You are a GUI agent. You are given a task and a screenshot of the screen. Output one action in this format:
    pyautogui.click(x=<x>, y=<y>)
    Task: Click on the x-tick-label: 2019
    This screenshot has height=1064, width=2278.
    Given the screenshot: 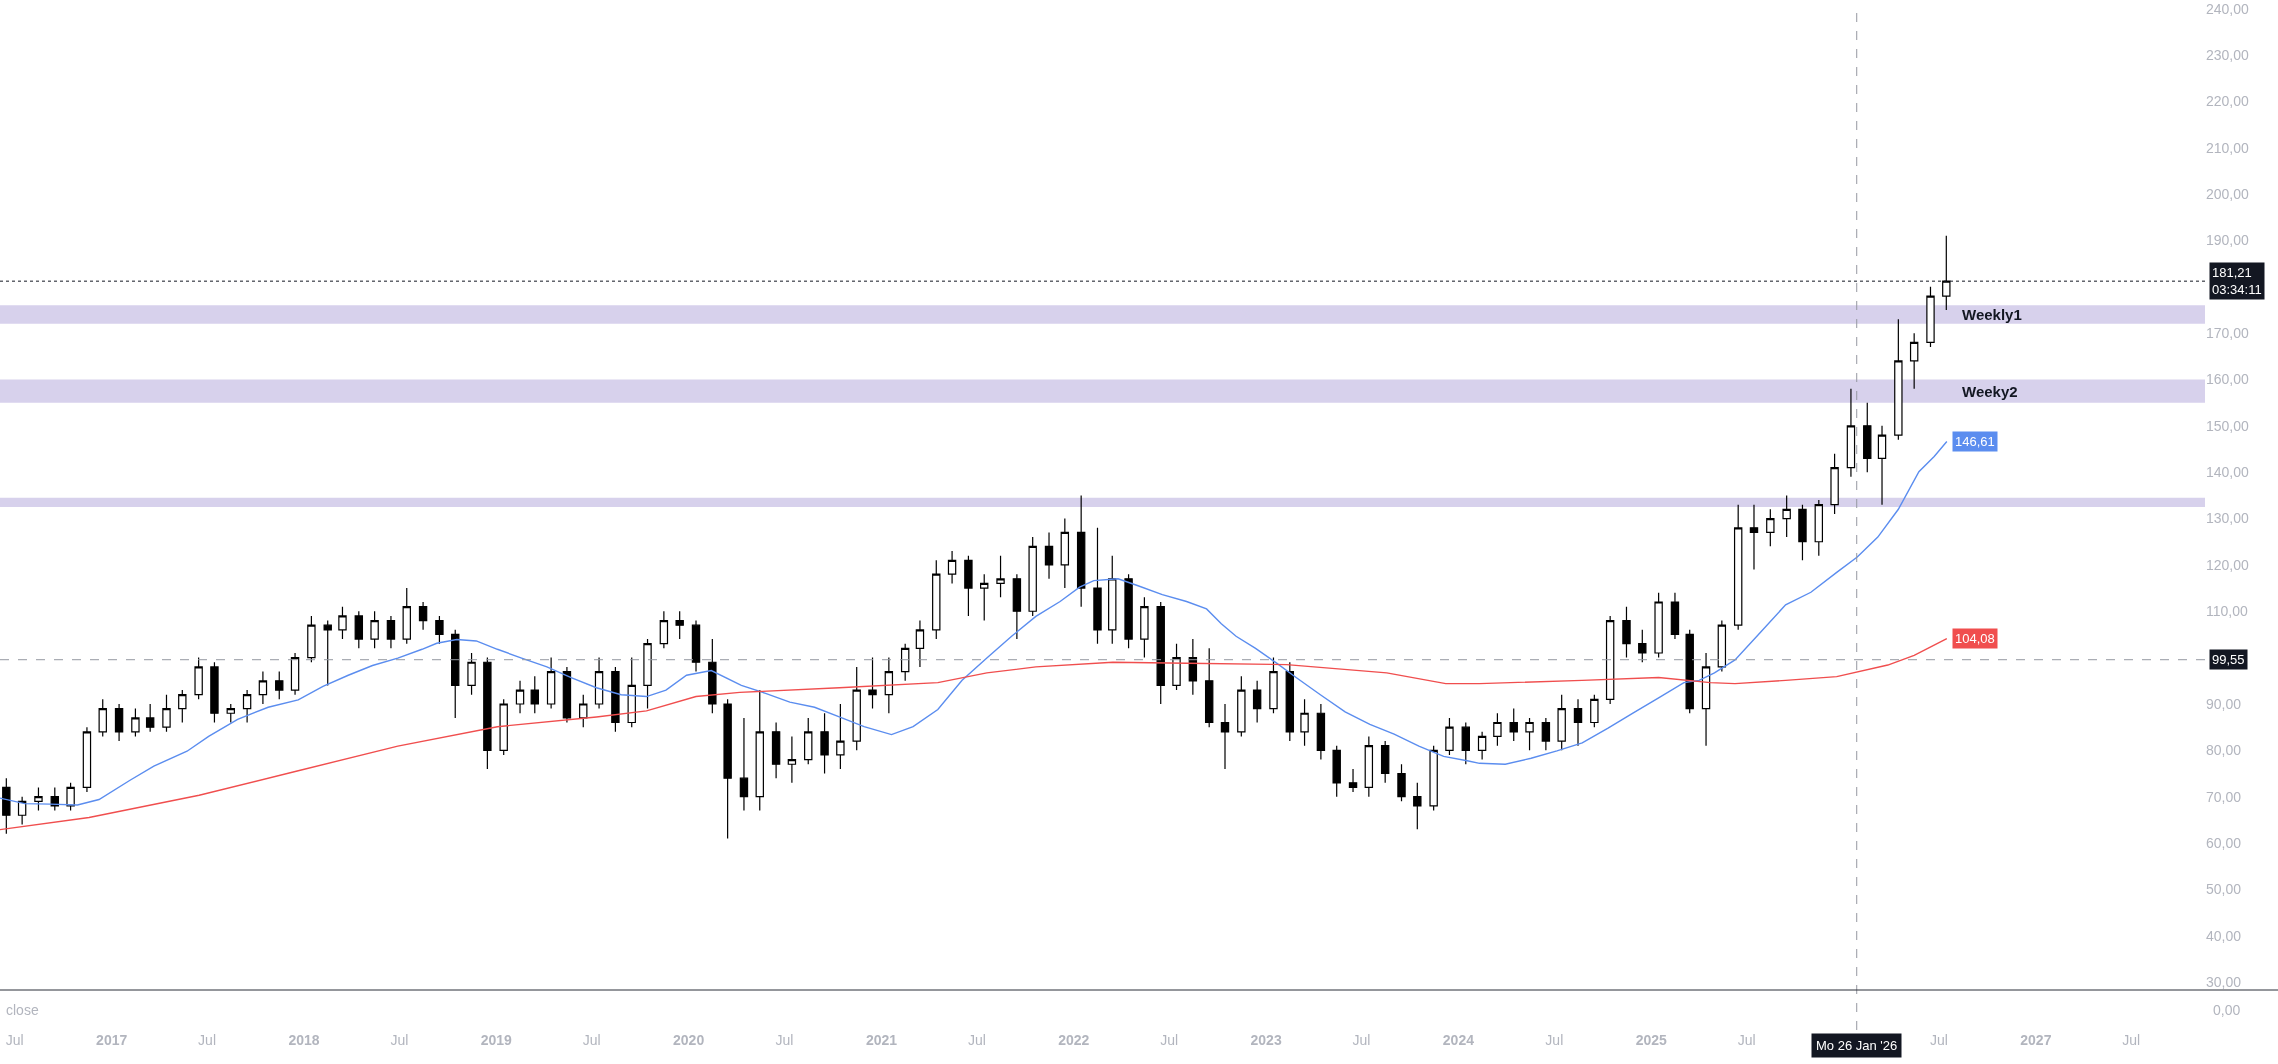 What is the action you would take?
    pyautogui.click(x=496, y=1040)
    